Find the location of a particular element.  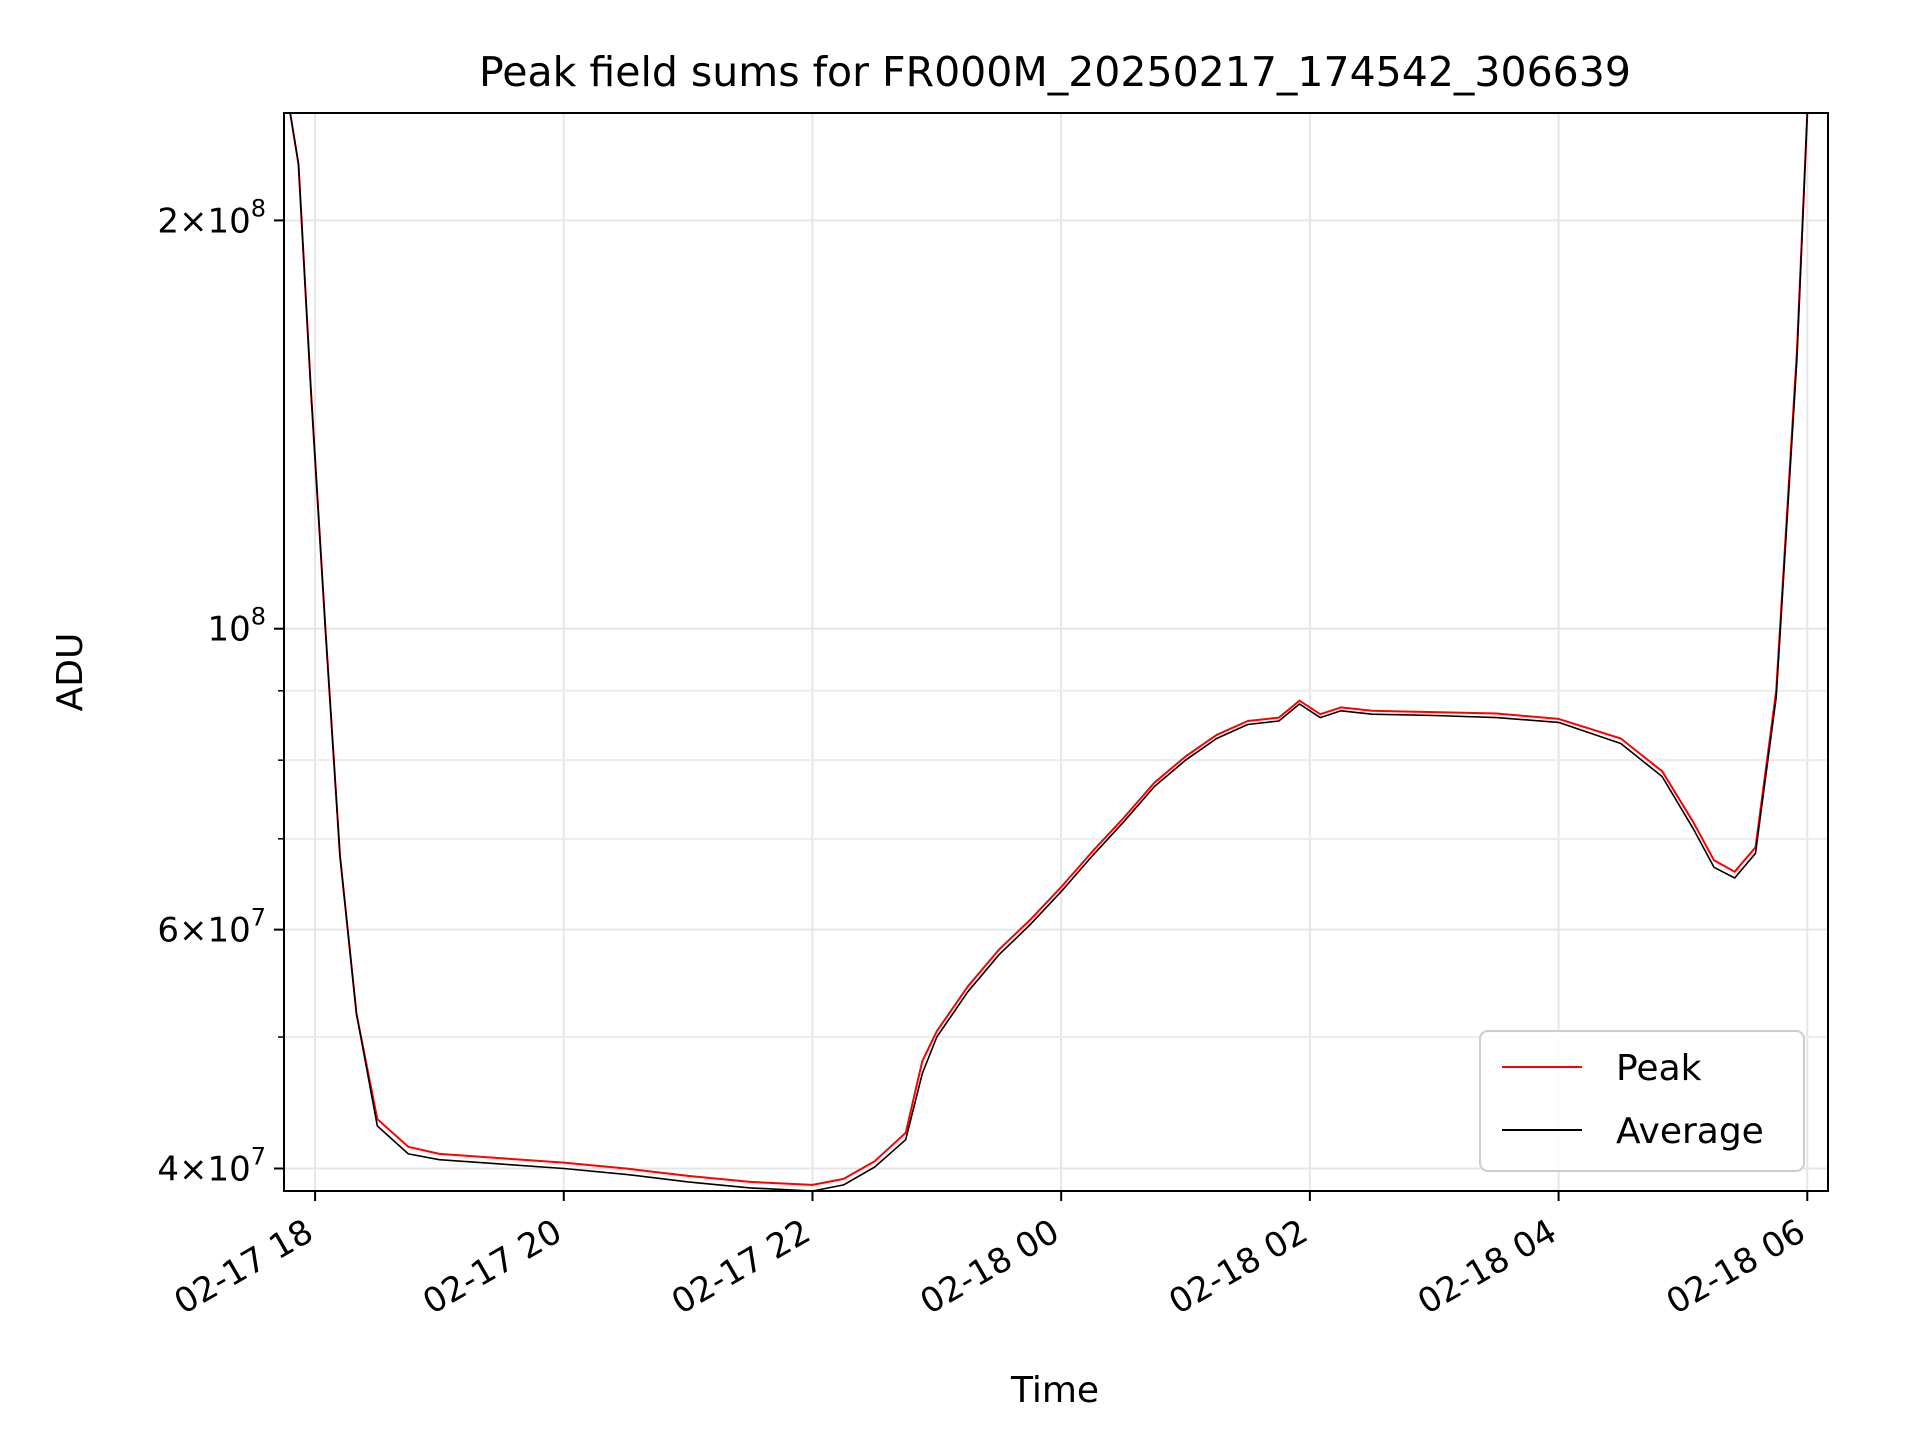

legend: Peak Average is located at coordinates (1642, 1101).